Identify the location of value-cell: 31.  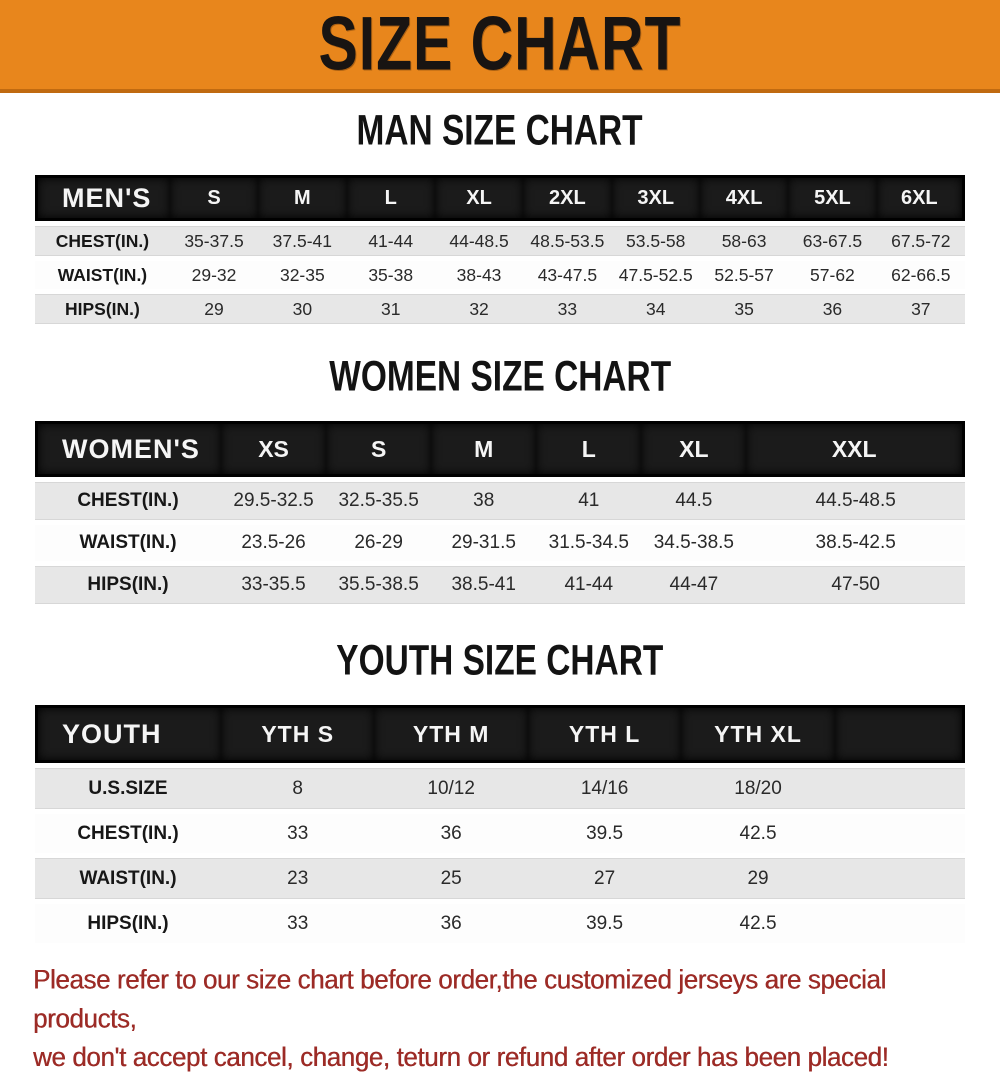
(390, 309).